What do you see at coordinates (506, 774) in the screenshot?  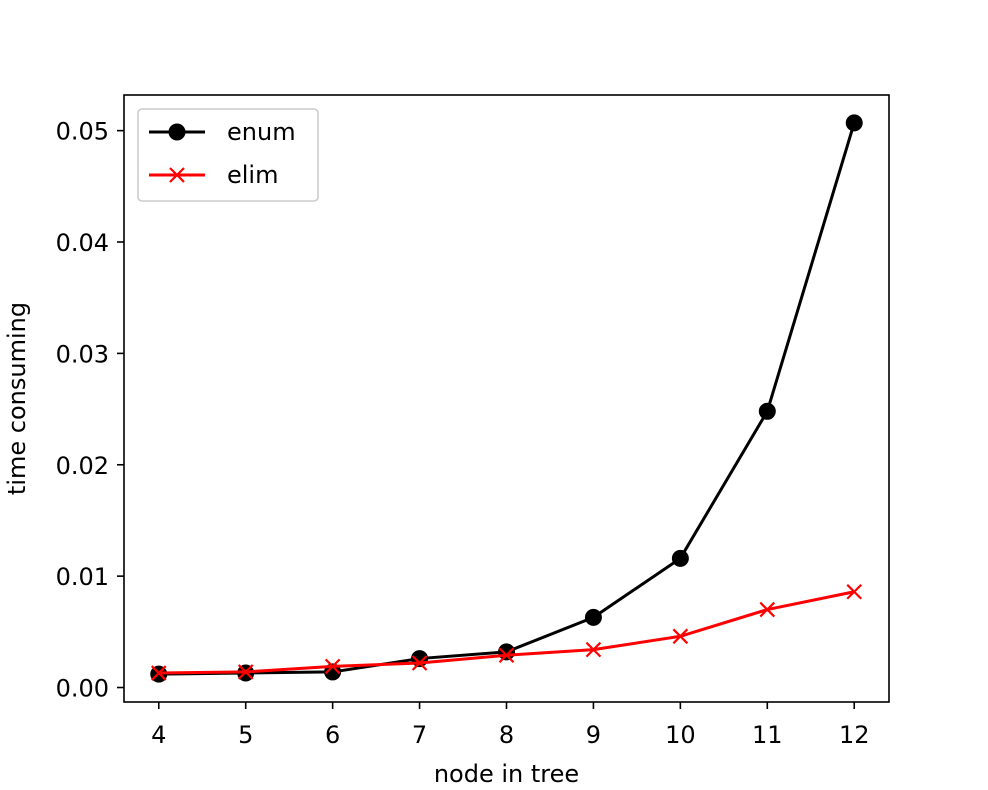 I see `x-axis-title: node in tree` at bounding box center [506, 774].